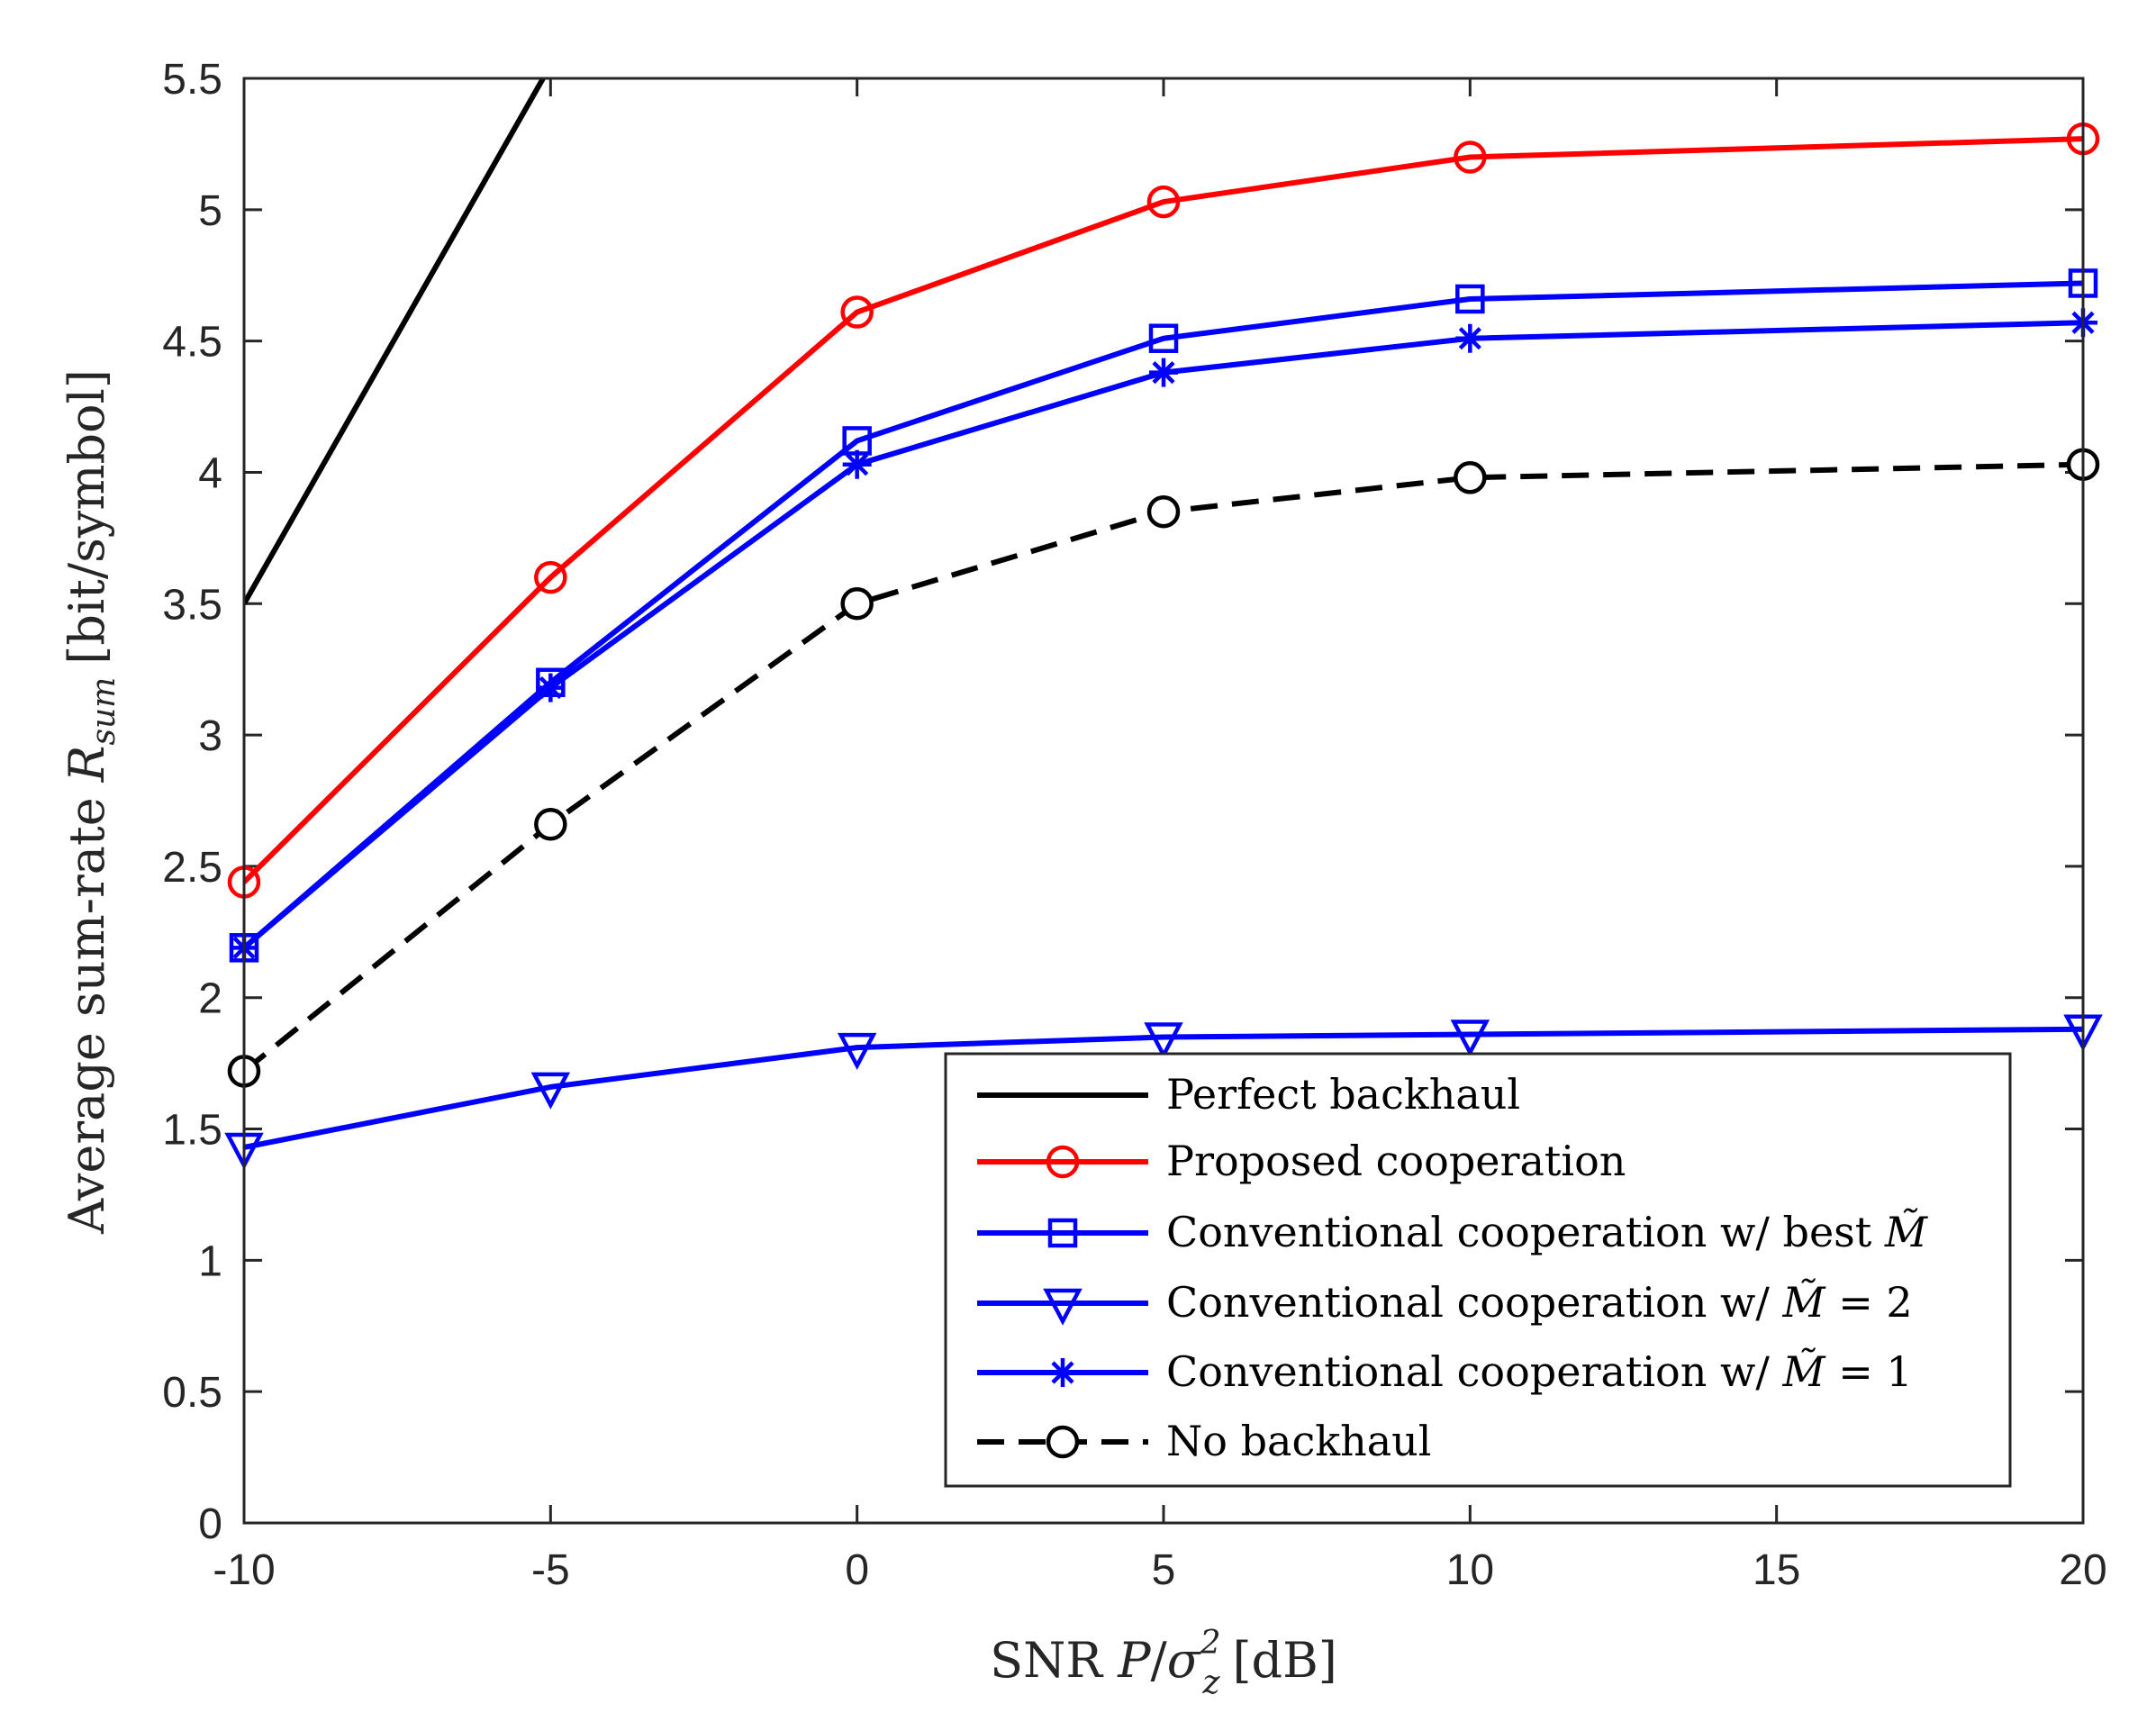 The width and height of the screenshot is (2156, 1722). What do you see at coordinates (1777, 1570) in the screenshot?
I see `x-tick-label: 15` at bounding box center [1777, 1570].